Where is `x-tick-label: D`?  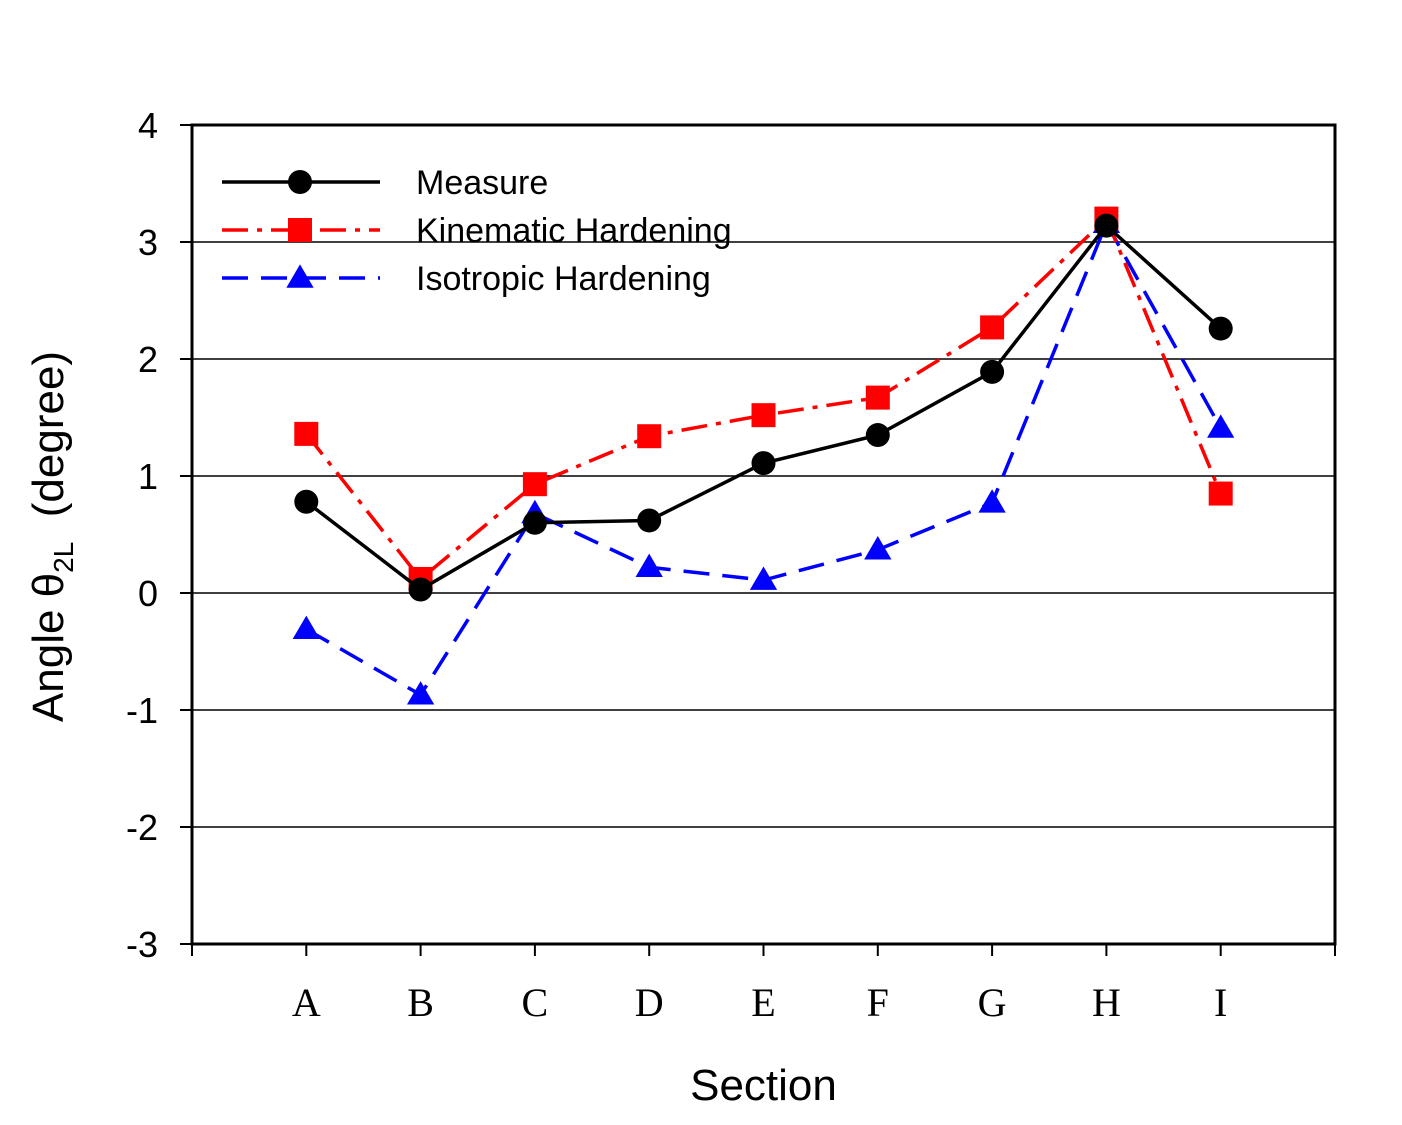
x-tick-label: D is located at coordinates (649, 1002).